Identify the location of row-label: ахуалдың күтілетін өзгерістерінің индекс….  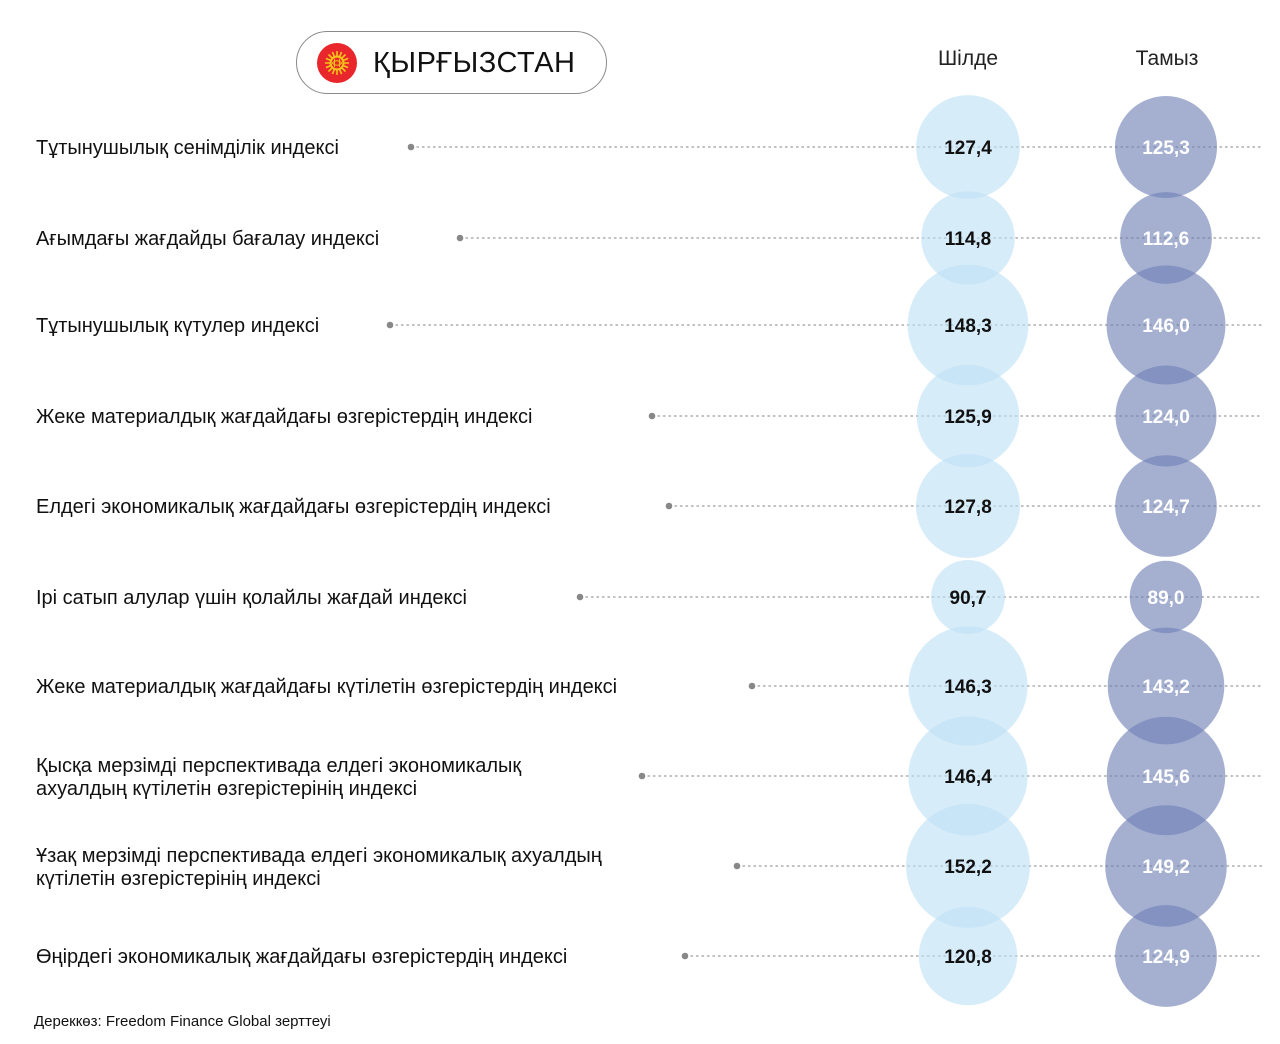
(226, 789).